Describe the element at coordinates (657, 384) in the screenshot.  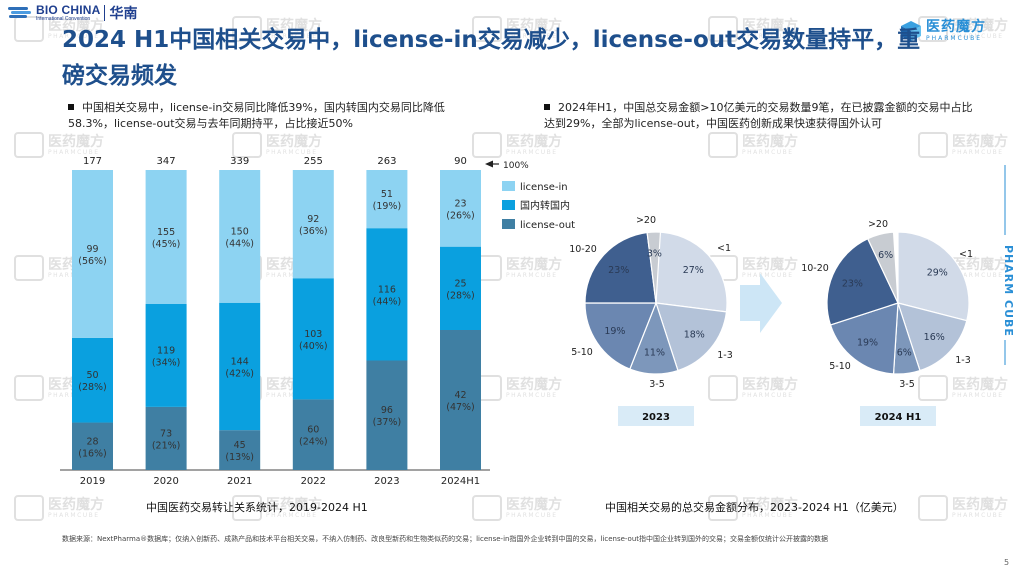
I see `pie-category-label: 3-5` at that location.